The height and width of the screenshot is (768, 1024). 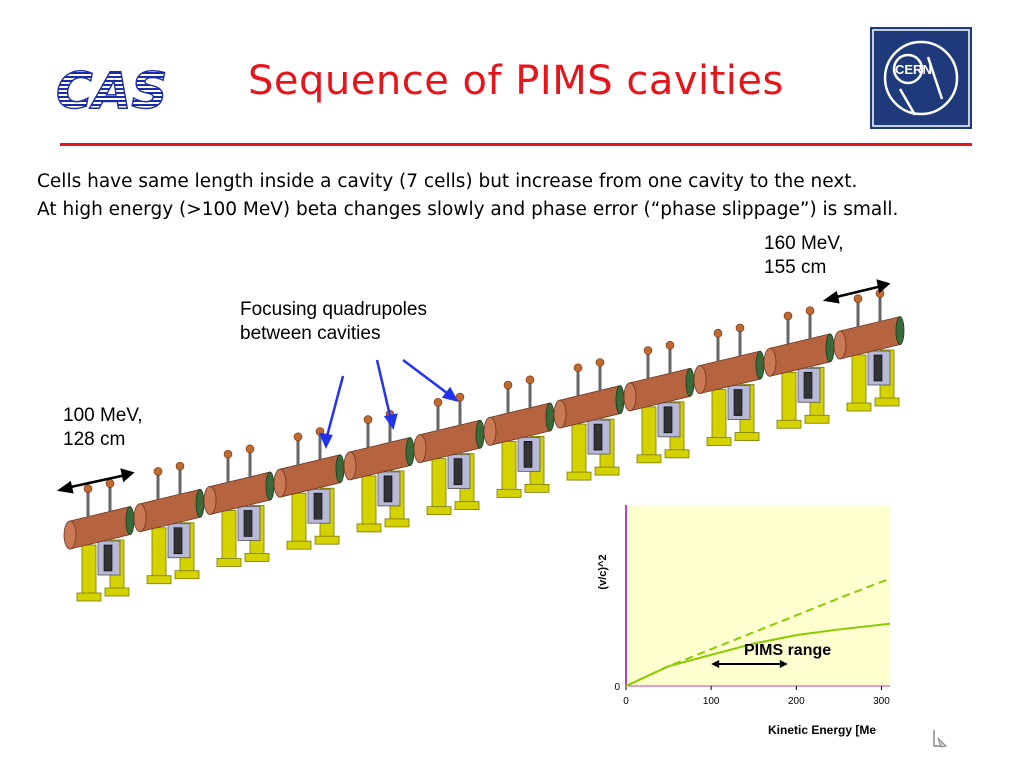 What do you see at coordinates (103, 428) in the screenshot?
I see `low-energy-note: 100 MeV, 128 cm` at bounding box center [103, 428].